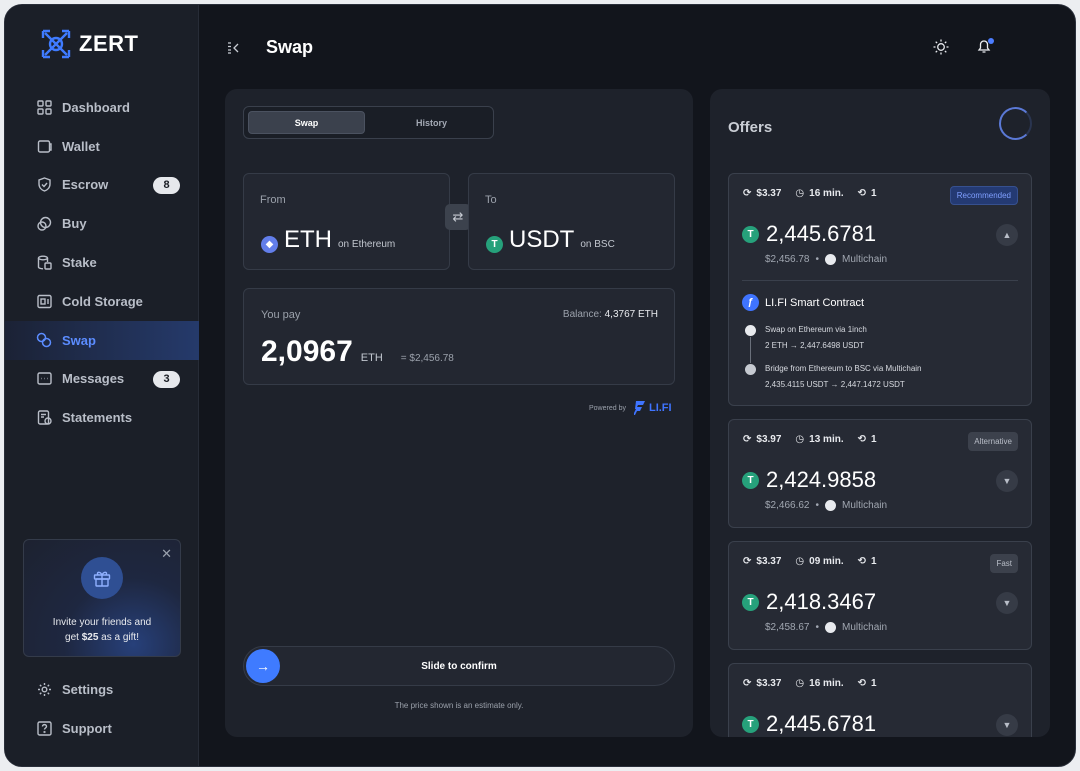  What do you see at coordinates (166, 553) in the screenshot?
I see `close-icon: ✕` at bounding box center [166, 553].